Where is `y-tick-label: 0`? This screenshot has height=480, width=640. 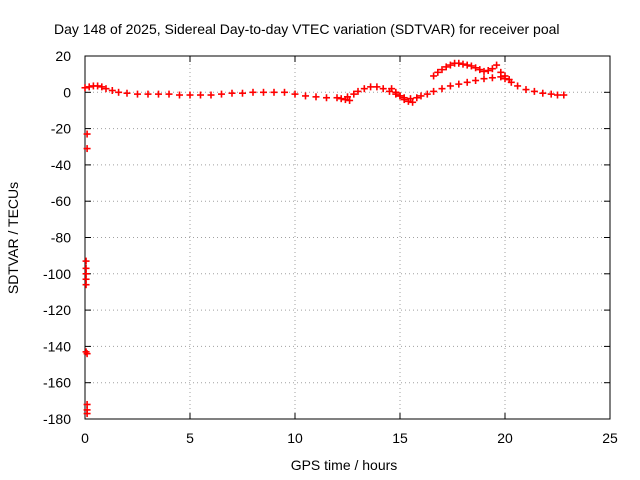 y-tick-label: 0 is located at coordinates (67, 92).